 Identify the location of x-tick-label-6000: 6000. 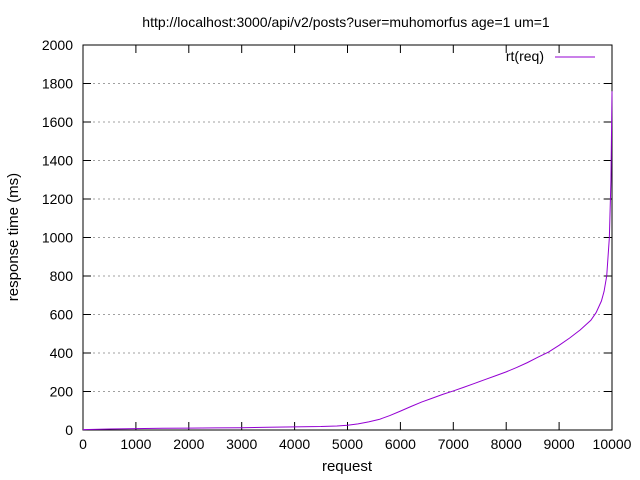
(400, 444).